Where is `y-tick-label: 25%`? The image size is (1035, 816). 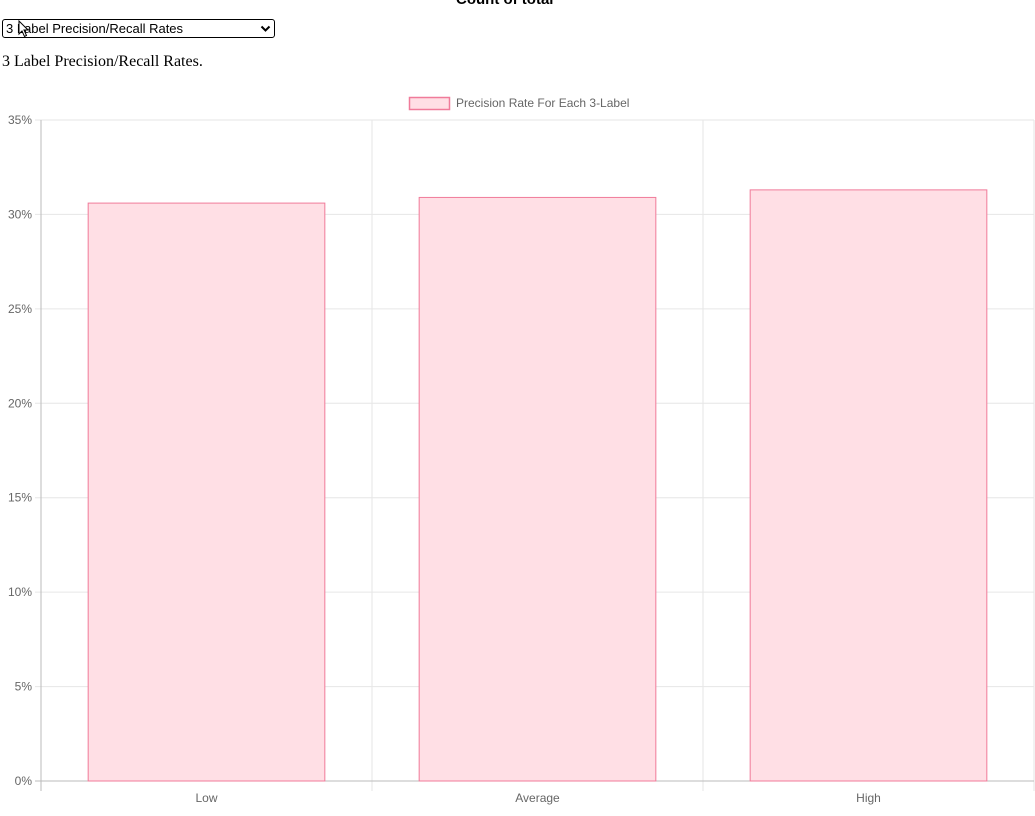
y-tick-label: 25% is located at coordinates (20, 309).